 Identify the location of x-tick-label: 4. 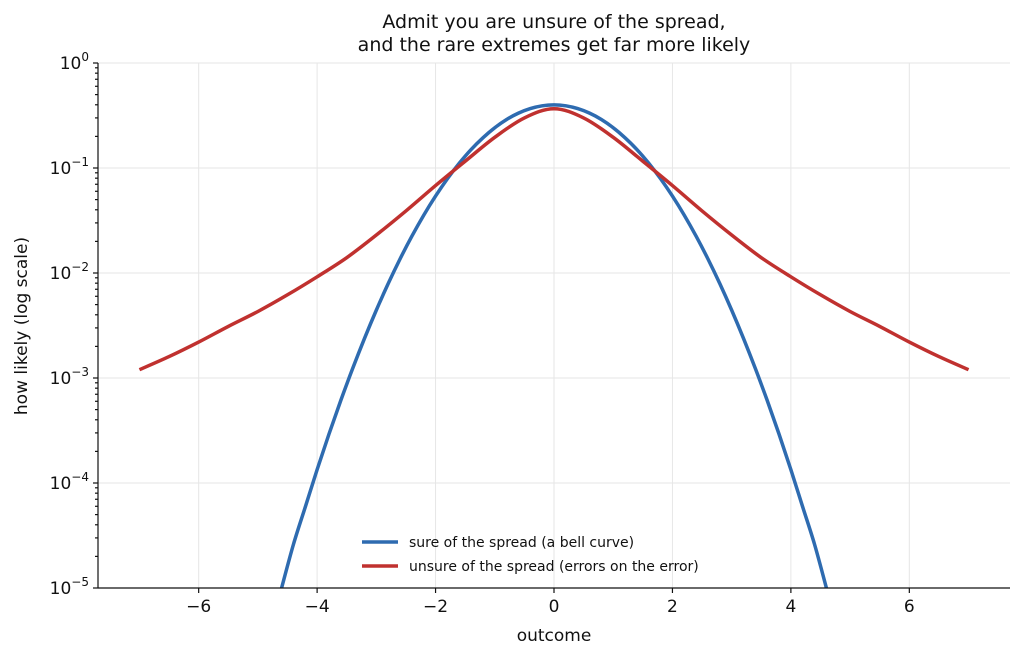
(790, 607).